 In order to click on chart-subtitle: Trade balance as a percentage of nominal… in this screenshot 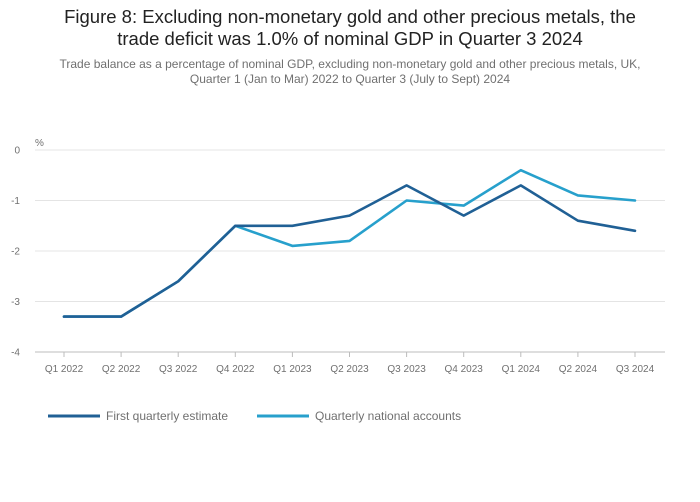, I will do `click(350, 72)`.